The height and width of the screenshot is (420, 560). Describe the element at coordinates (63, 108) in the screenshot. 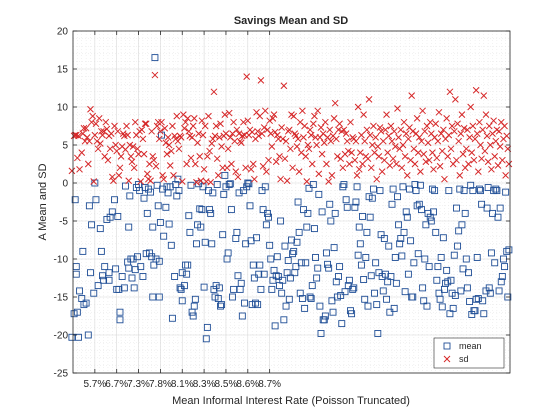

I see `y-tick-label: 10` at that location.